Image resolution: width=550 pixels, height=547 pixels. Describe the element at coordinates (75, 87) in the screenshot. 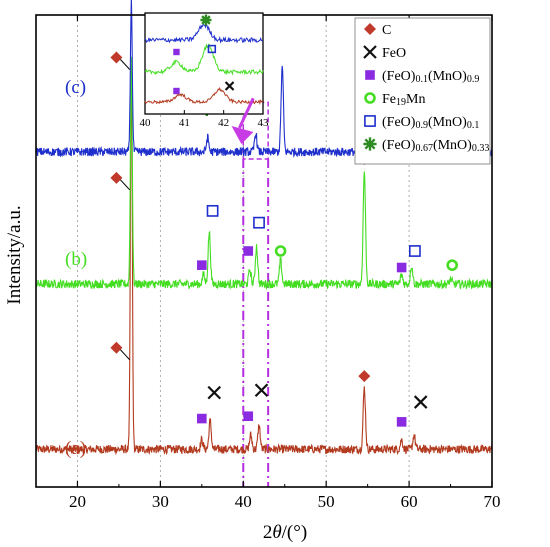

I see `series-label: (c)` at that location.